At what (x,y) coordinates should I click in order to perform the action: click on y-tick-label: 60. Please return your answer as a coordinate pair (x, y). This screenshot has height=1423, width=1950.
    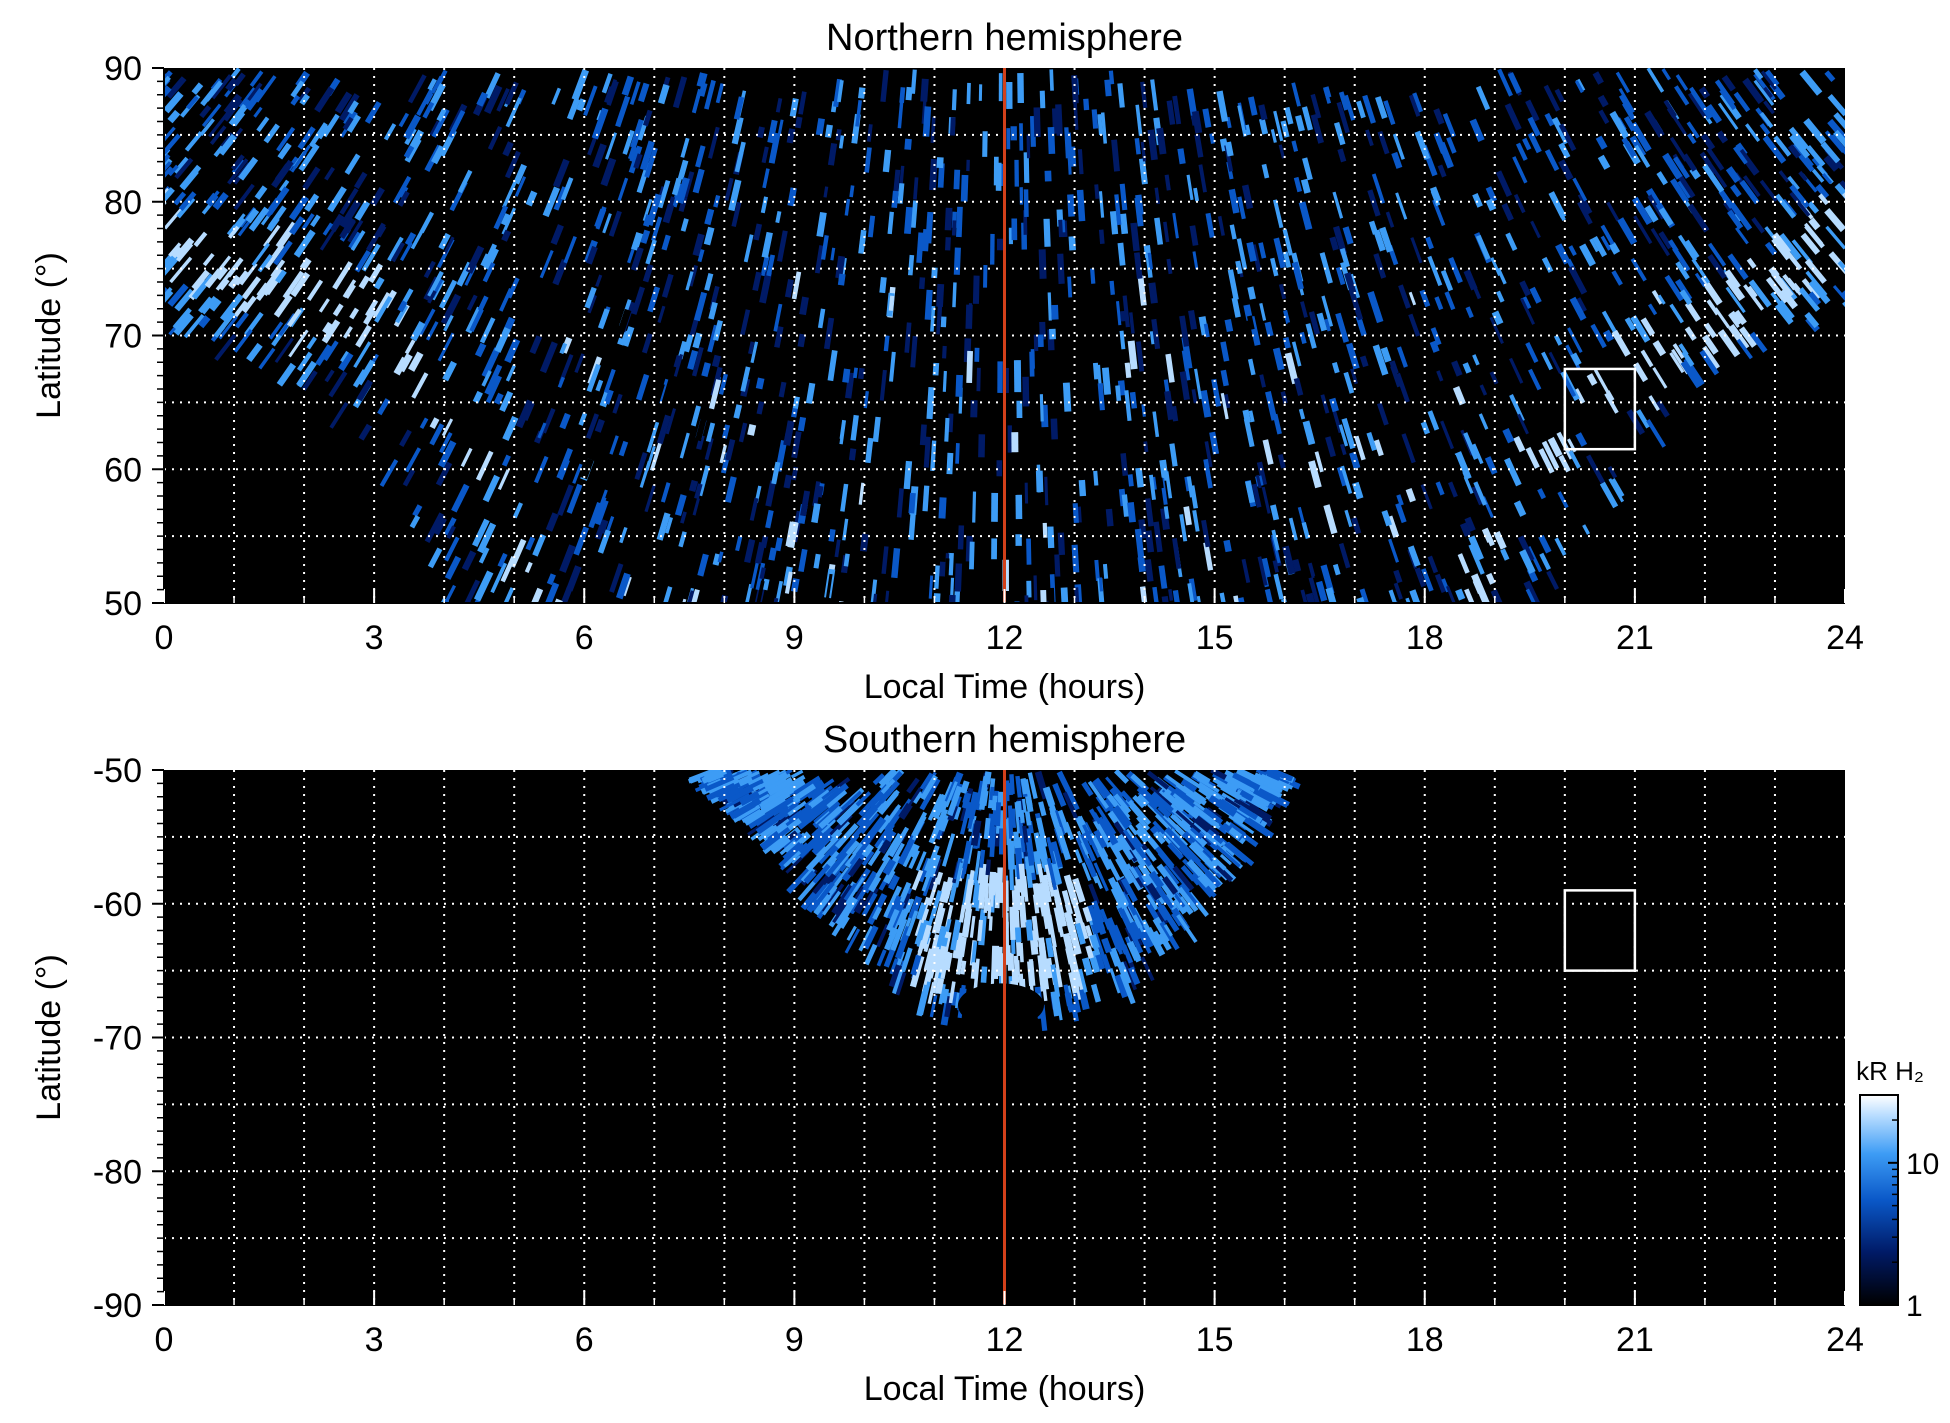
    Looking at the image, I should click on (123, 470).